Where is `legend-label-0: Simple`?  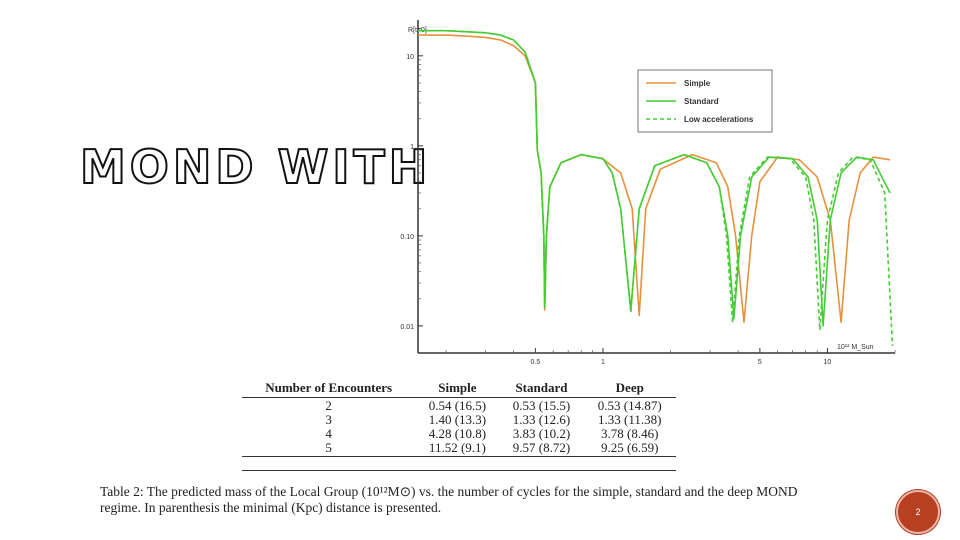 legend-label-0: Simple is located at coordinates (697, 83).